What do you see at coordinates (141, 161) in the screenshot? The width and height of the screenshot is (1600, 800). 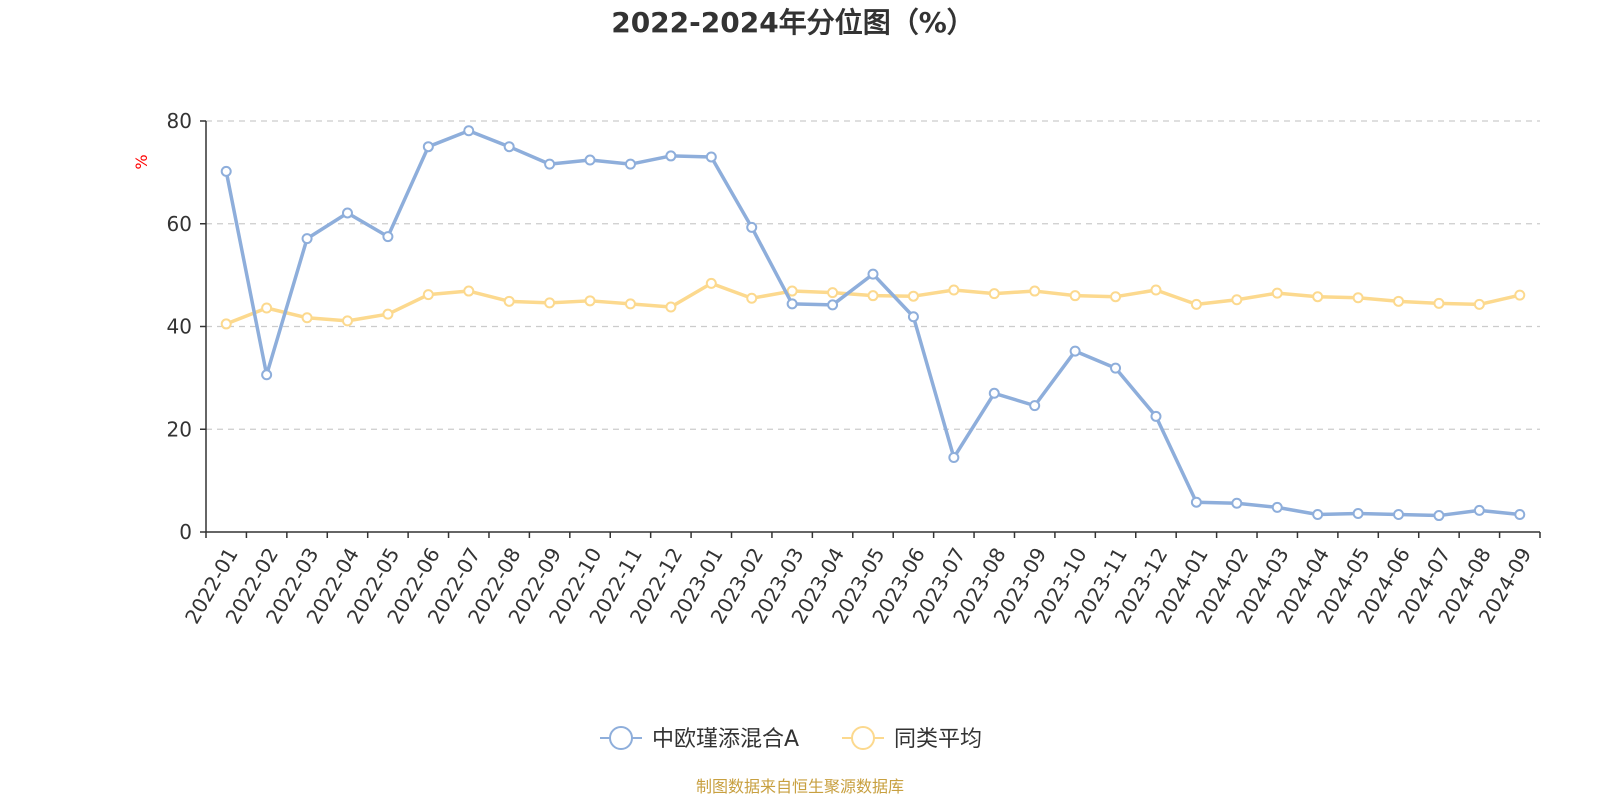 I see `y-axis-unit-label: %` at bounding box center [141, 161].